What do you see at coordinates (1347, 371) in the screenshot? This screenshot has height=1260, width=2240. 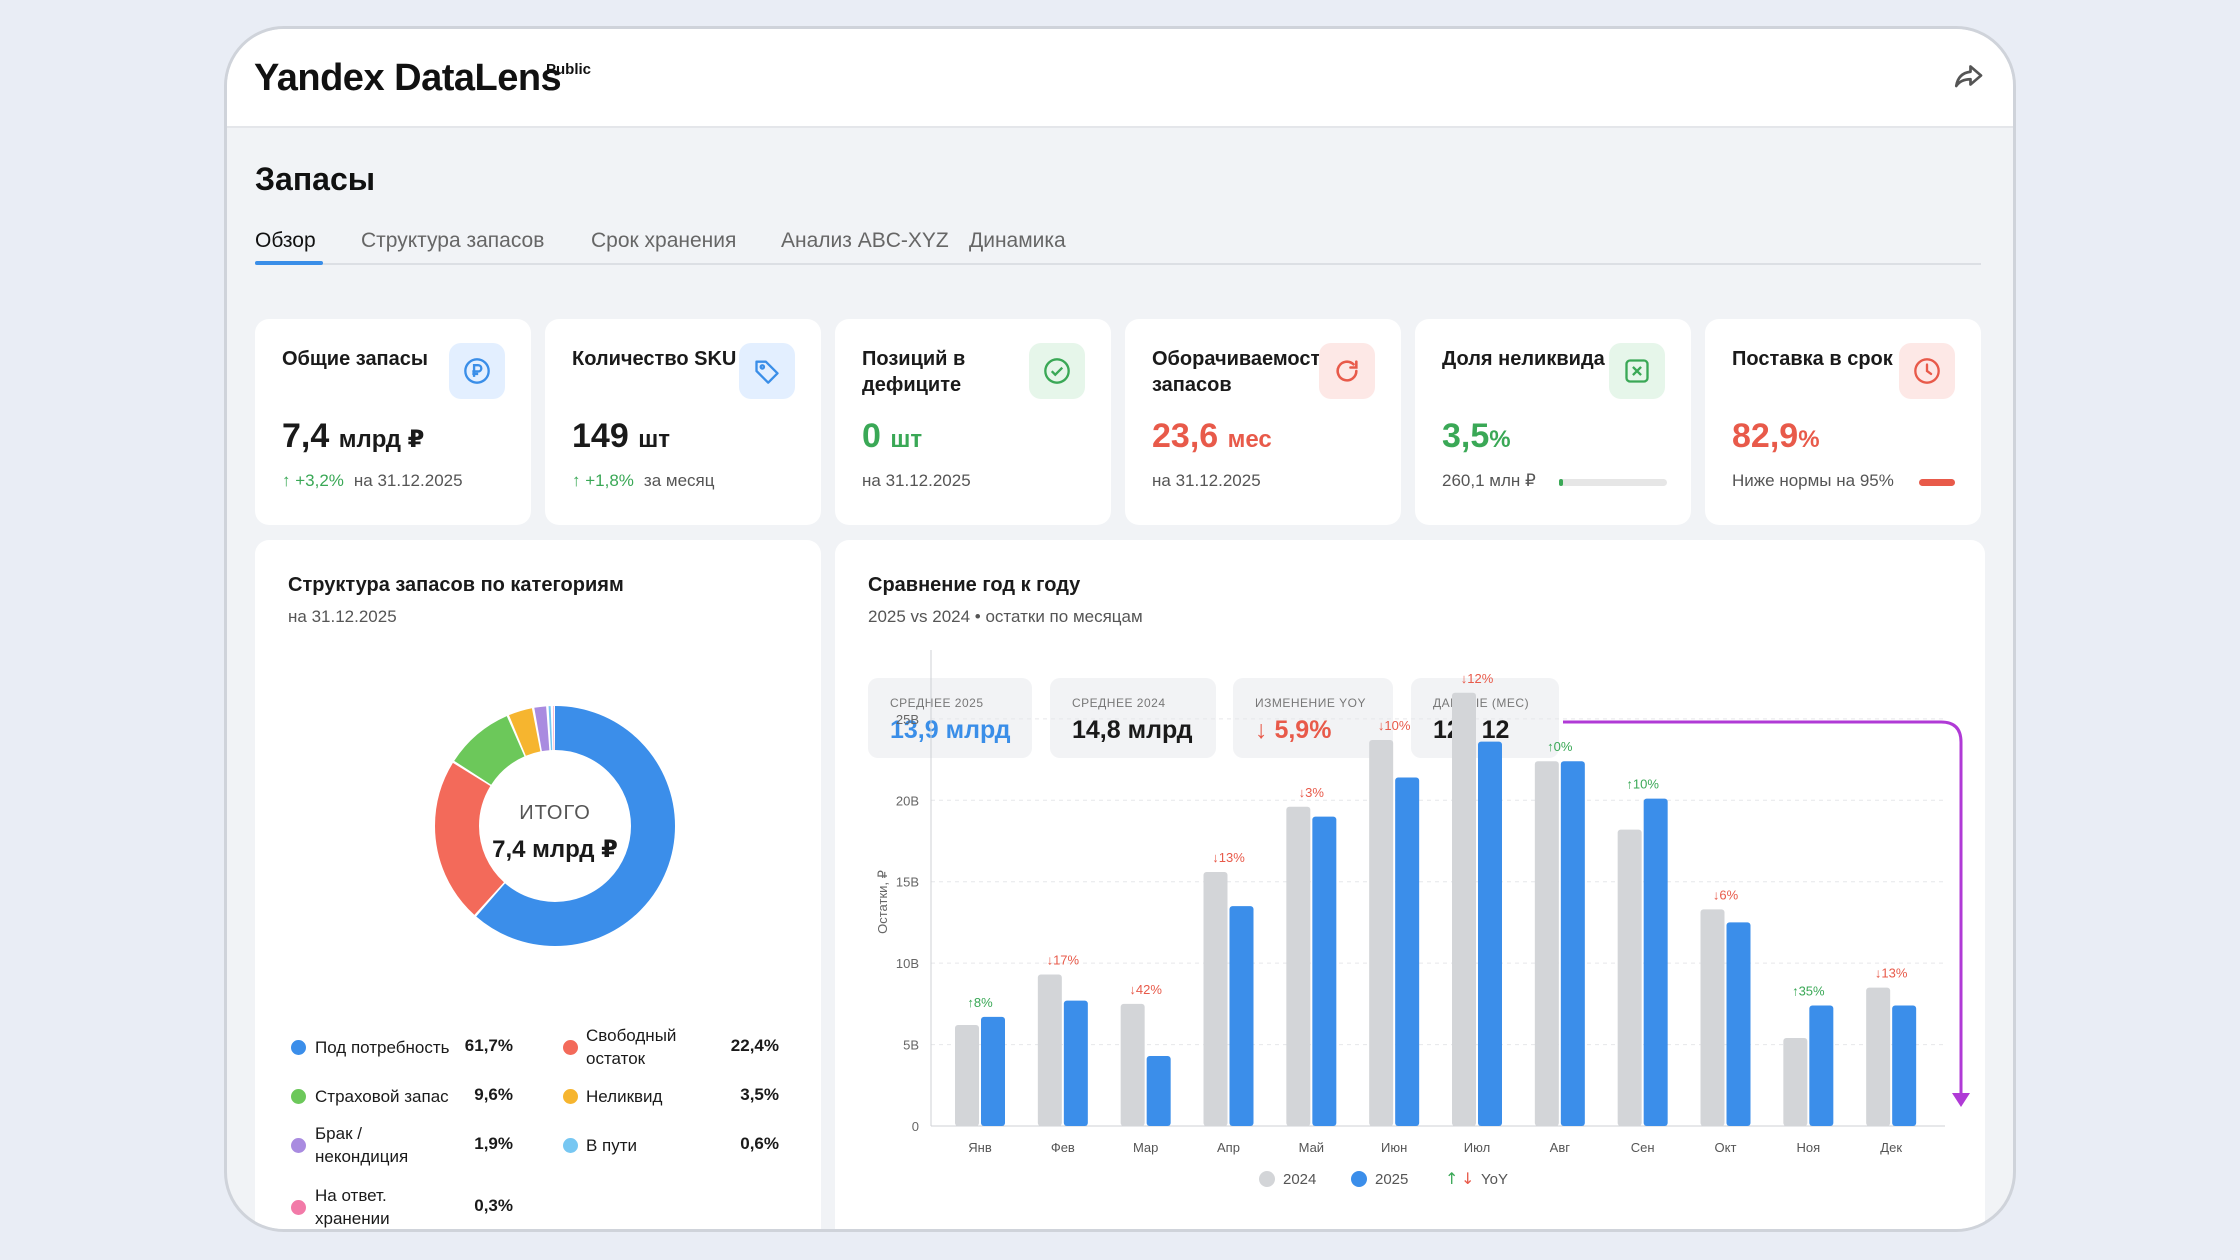 I see `refresh-icon` at bounding box center [1347, 371].